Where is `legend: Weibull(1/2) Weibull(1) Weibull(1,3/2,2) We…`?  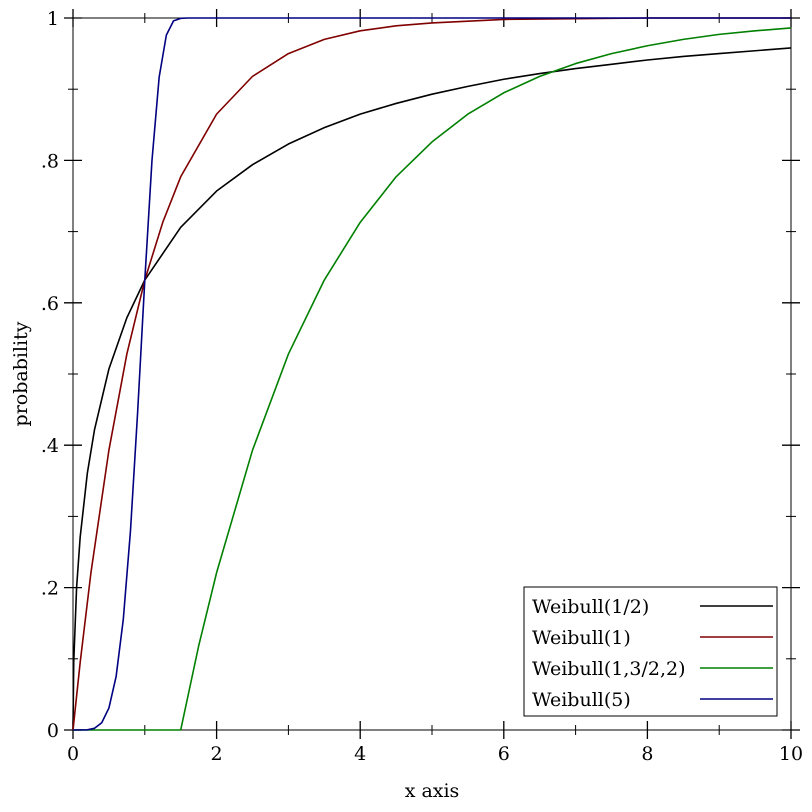 legend: Weibull(1/2) Weibull(1) Weibull(1,3/2,2) We… is located at coordinates (650, 651).